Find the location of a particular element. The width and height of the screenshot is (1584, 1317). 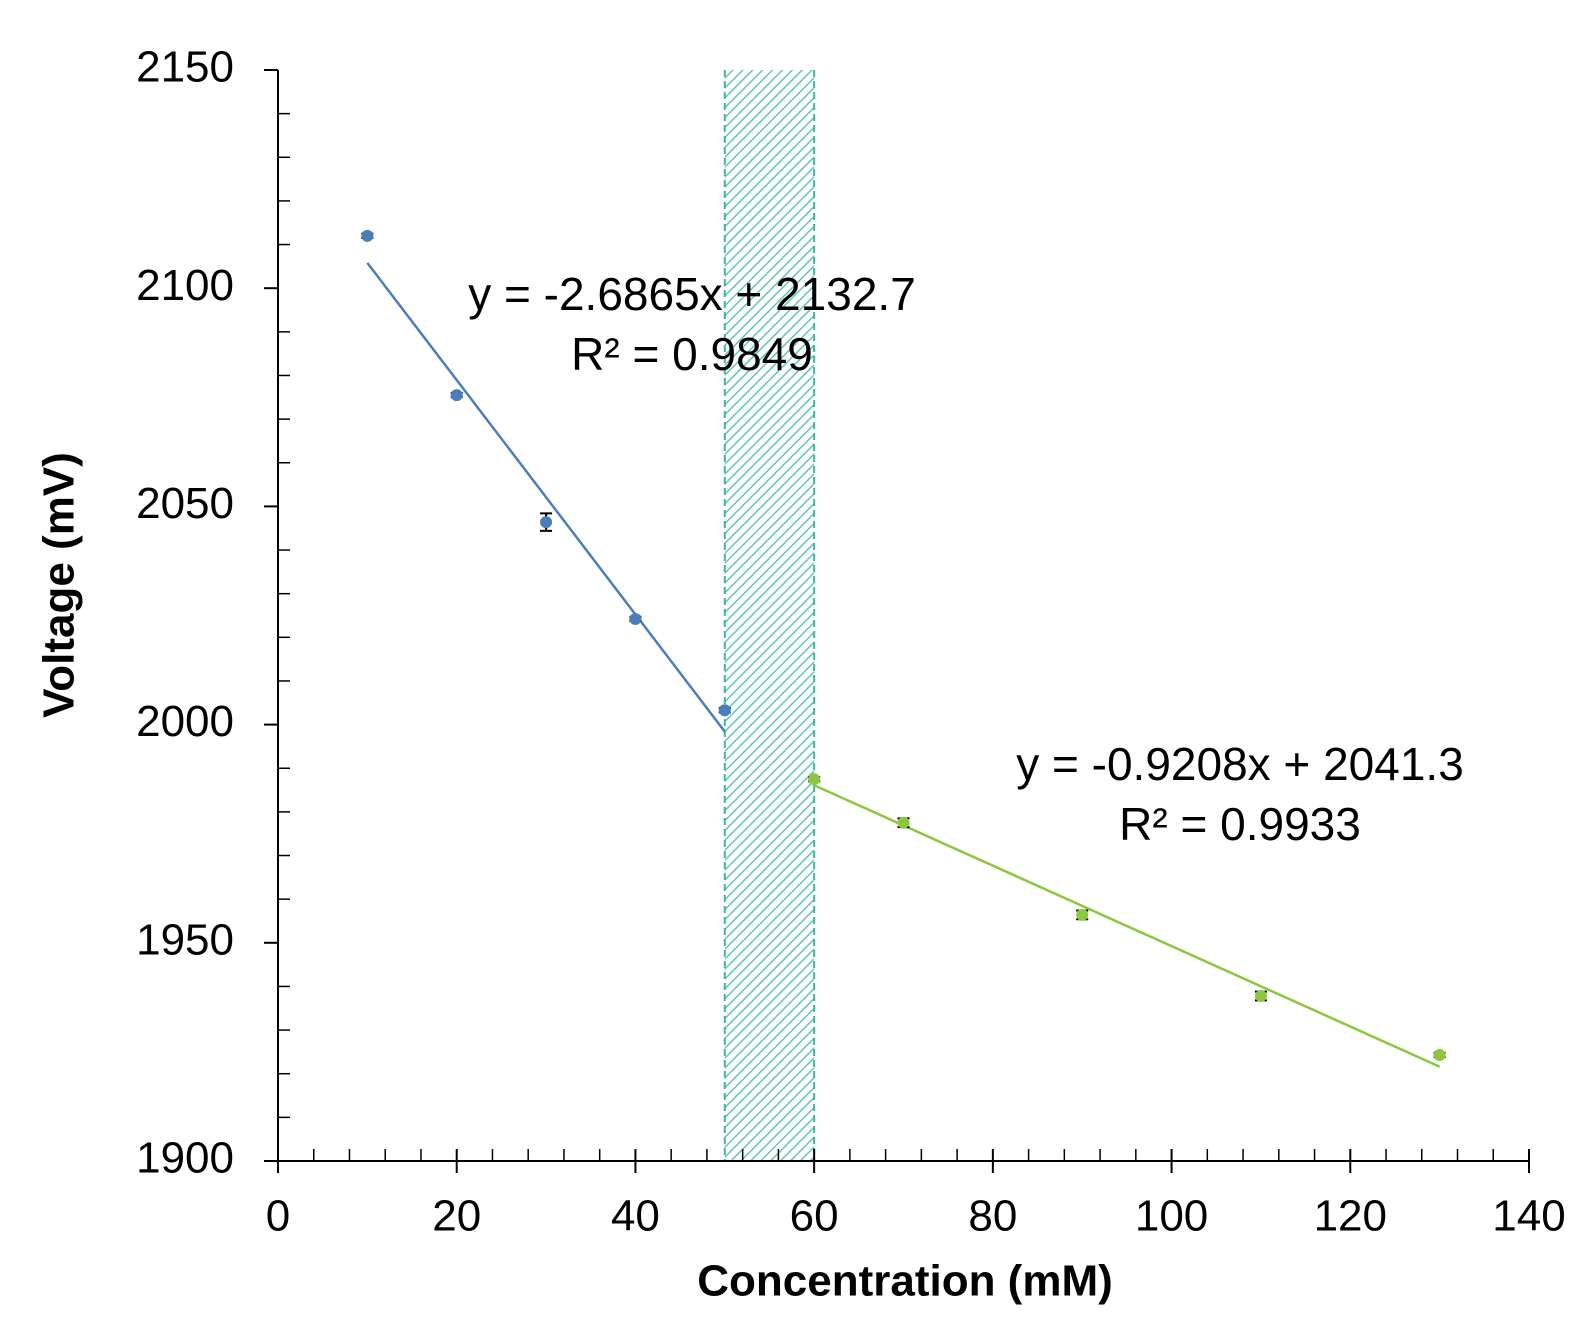

x-tick-label: 40 is located at coordinates (635, 1216).